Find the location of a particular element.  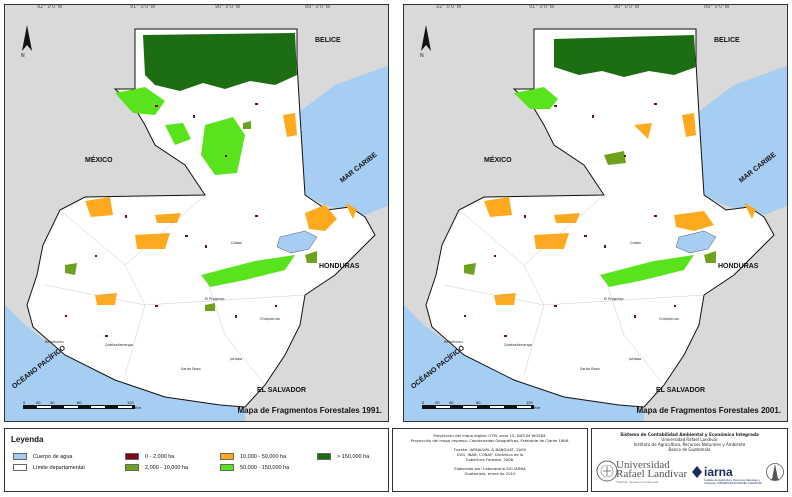

url-logo-text: Universidad Rafael Landívar is located at coordinates (652, 469).